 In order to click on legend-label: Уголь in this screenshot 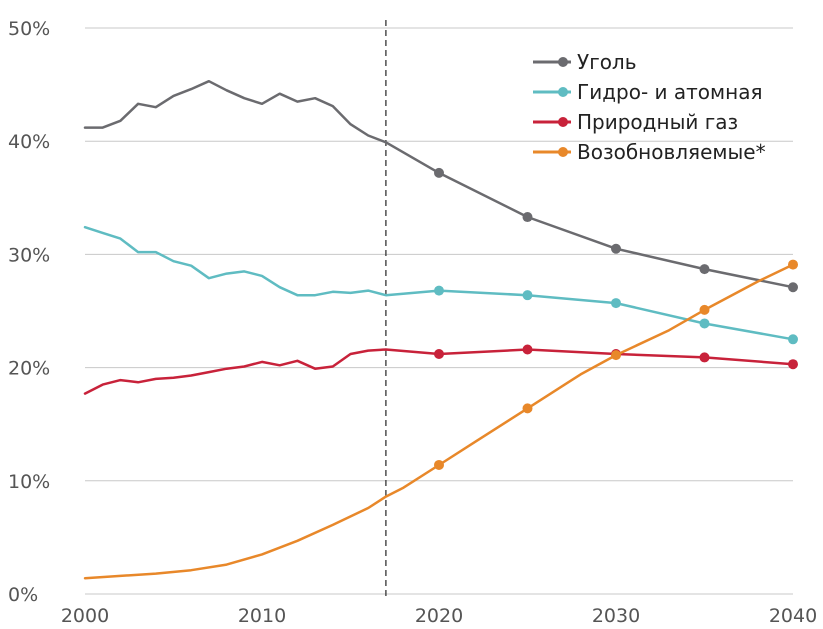, I will do `click(607, 62)`.